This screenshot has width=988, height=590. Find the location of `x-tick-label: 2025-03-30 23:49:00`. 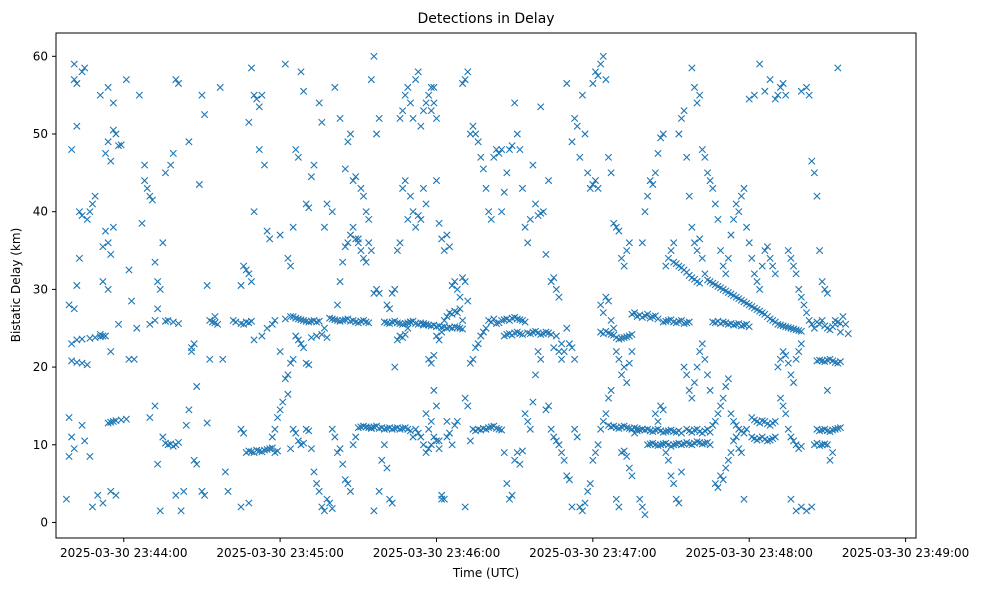

x-tick-label: 2025-03-30 23:49:00 is located at coordinates (905, 553).